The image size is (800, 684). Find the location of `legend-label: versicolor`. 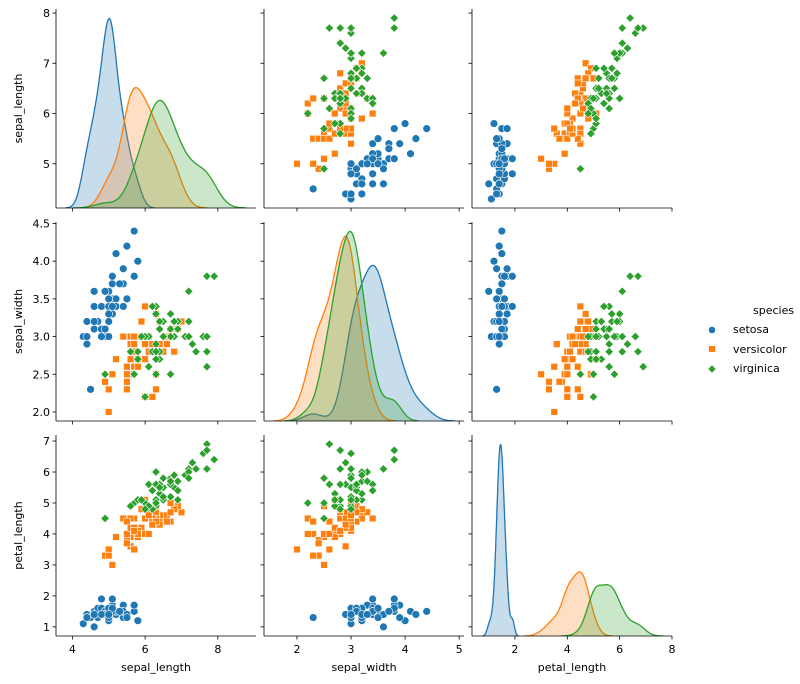

legend-label: versicolor is located at coordinates (760, 349).